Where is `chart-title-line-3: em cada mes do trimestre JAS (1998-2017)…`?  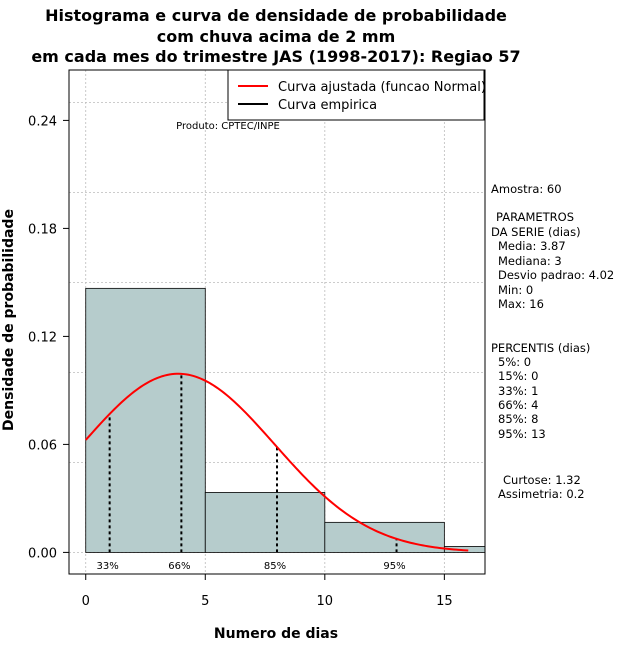 chart-title-line-3: em cada mes do trimestre JAS (1998-2017)… is located at coordinates (275, 56).